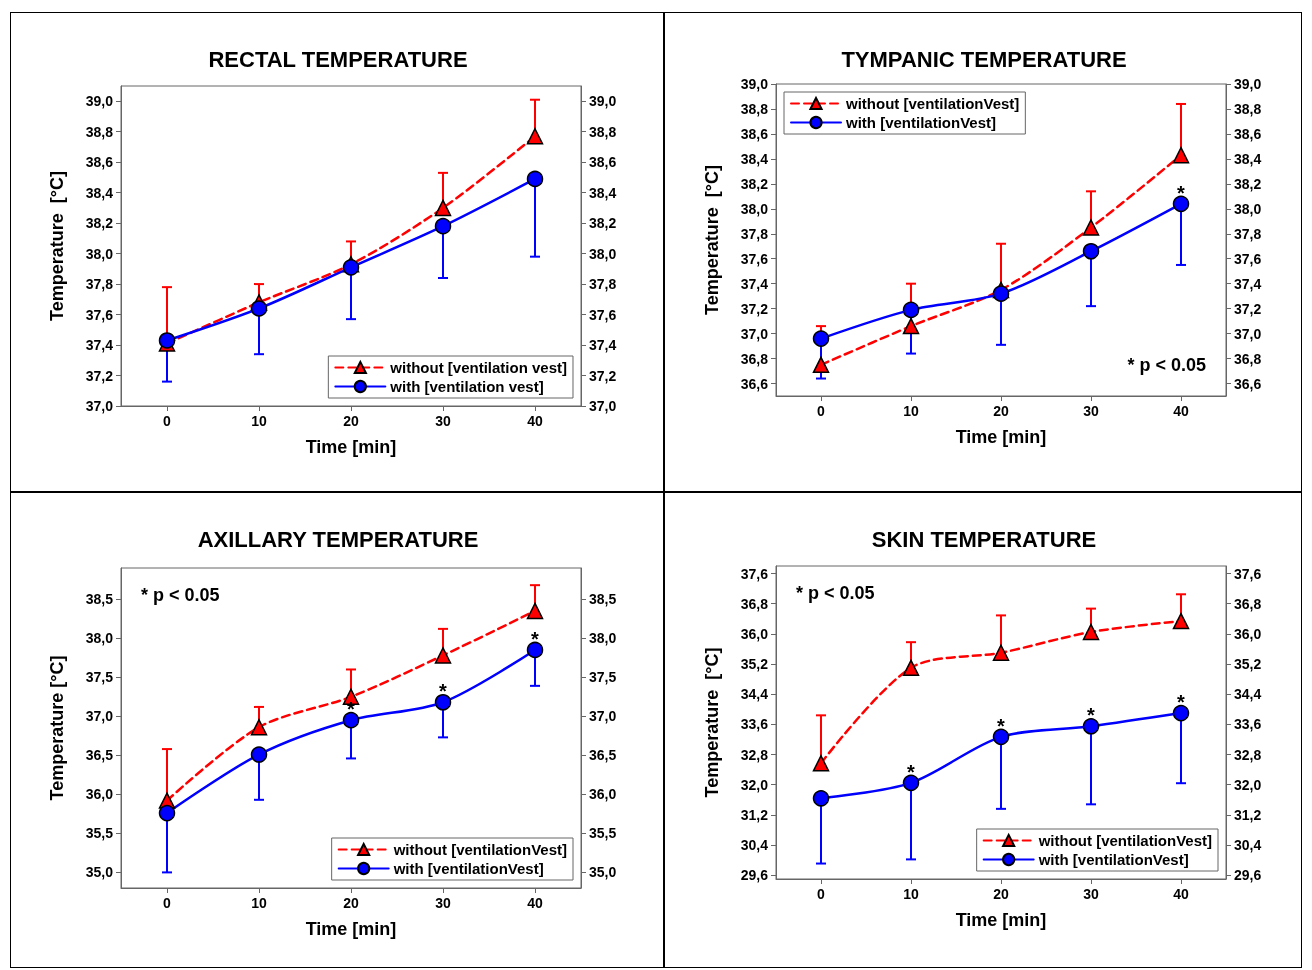 Image resolution: width=1312 pixels, height=970 pixels. I want to click on y2-tick-label: 37,4, so click(1248, 283).